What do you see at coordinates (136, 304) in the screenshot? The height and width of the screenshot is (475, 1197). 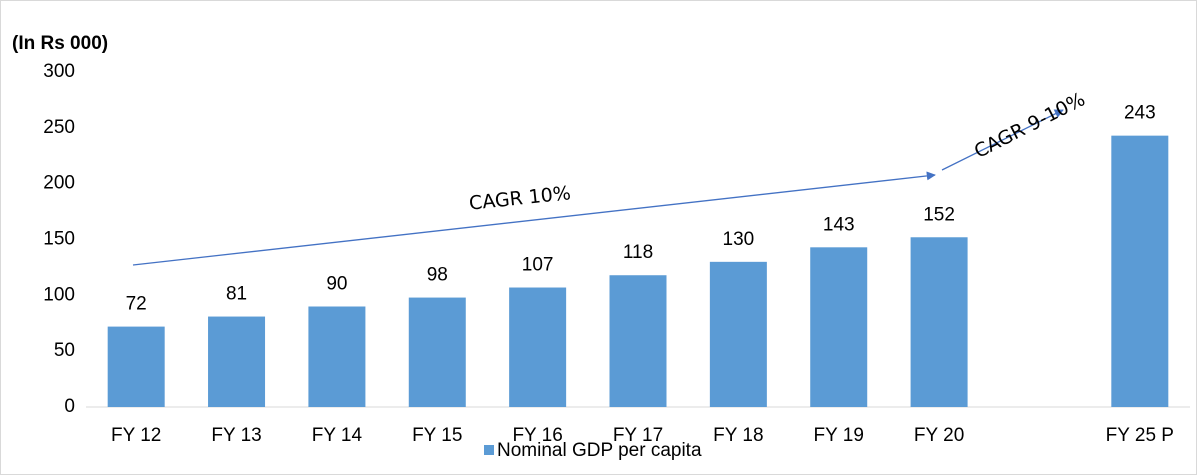 I see `data-label: 72` at bounding box center [136, 304].